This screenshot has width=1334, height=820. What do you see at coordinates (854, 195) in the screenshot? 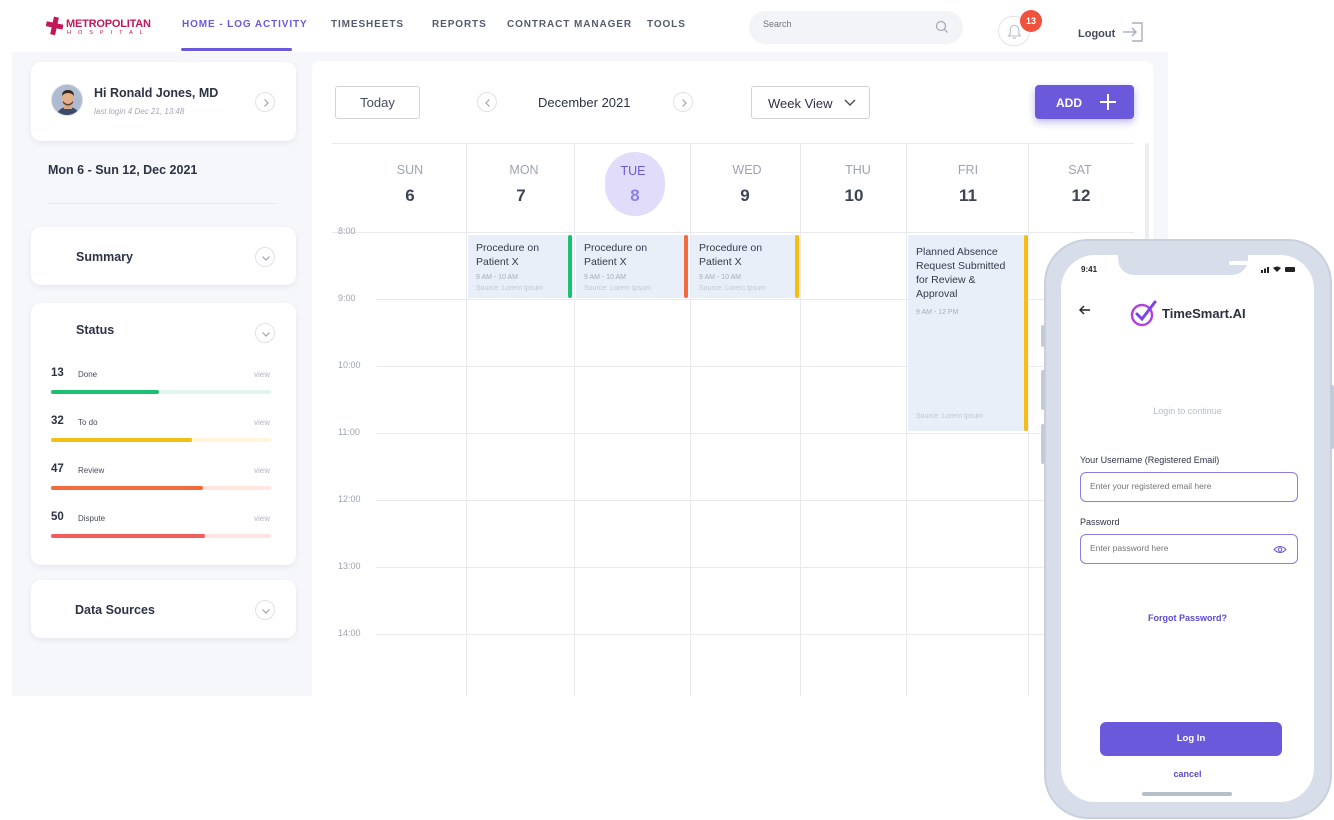
I see `day-number-thu: 10` at bounding box center [854, 195].